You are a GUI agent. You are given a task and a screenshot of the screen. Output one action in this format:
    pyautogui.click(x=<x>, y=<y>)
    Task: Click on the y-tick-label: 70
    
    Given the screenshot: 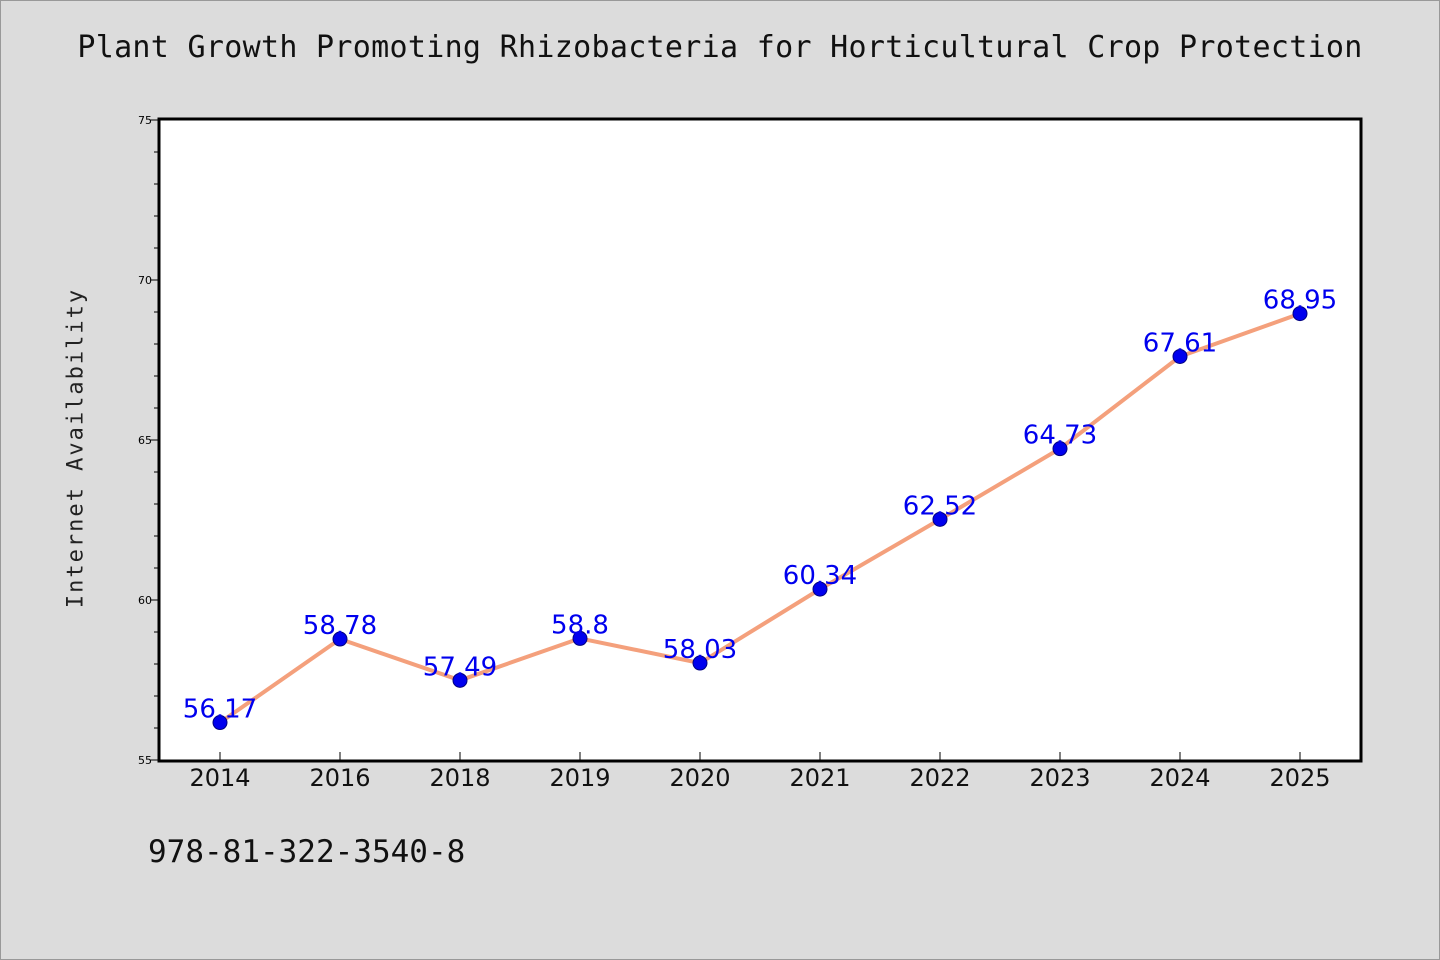 What is the action you would take?
    pyautogui.click(x=145, y=280)
    